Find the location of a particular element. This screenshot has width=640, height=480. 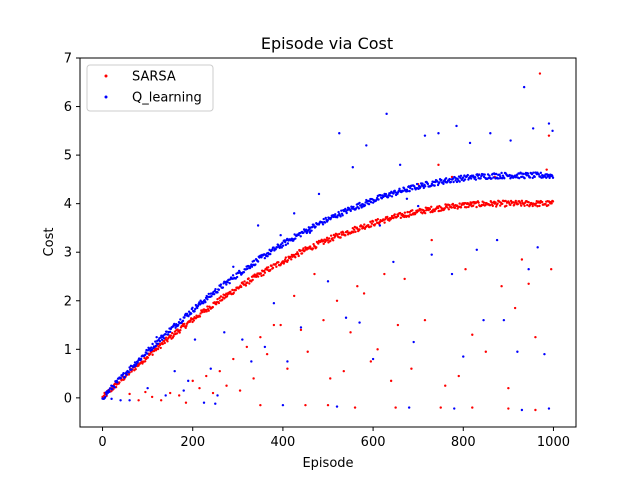

y-tick-label: 1 is located at coordinates (68, 350).